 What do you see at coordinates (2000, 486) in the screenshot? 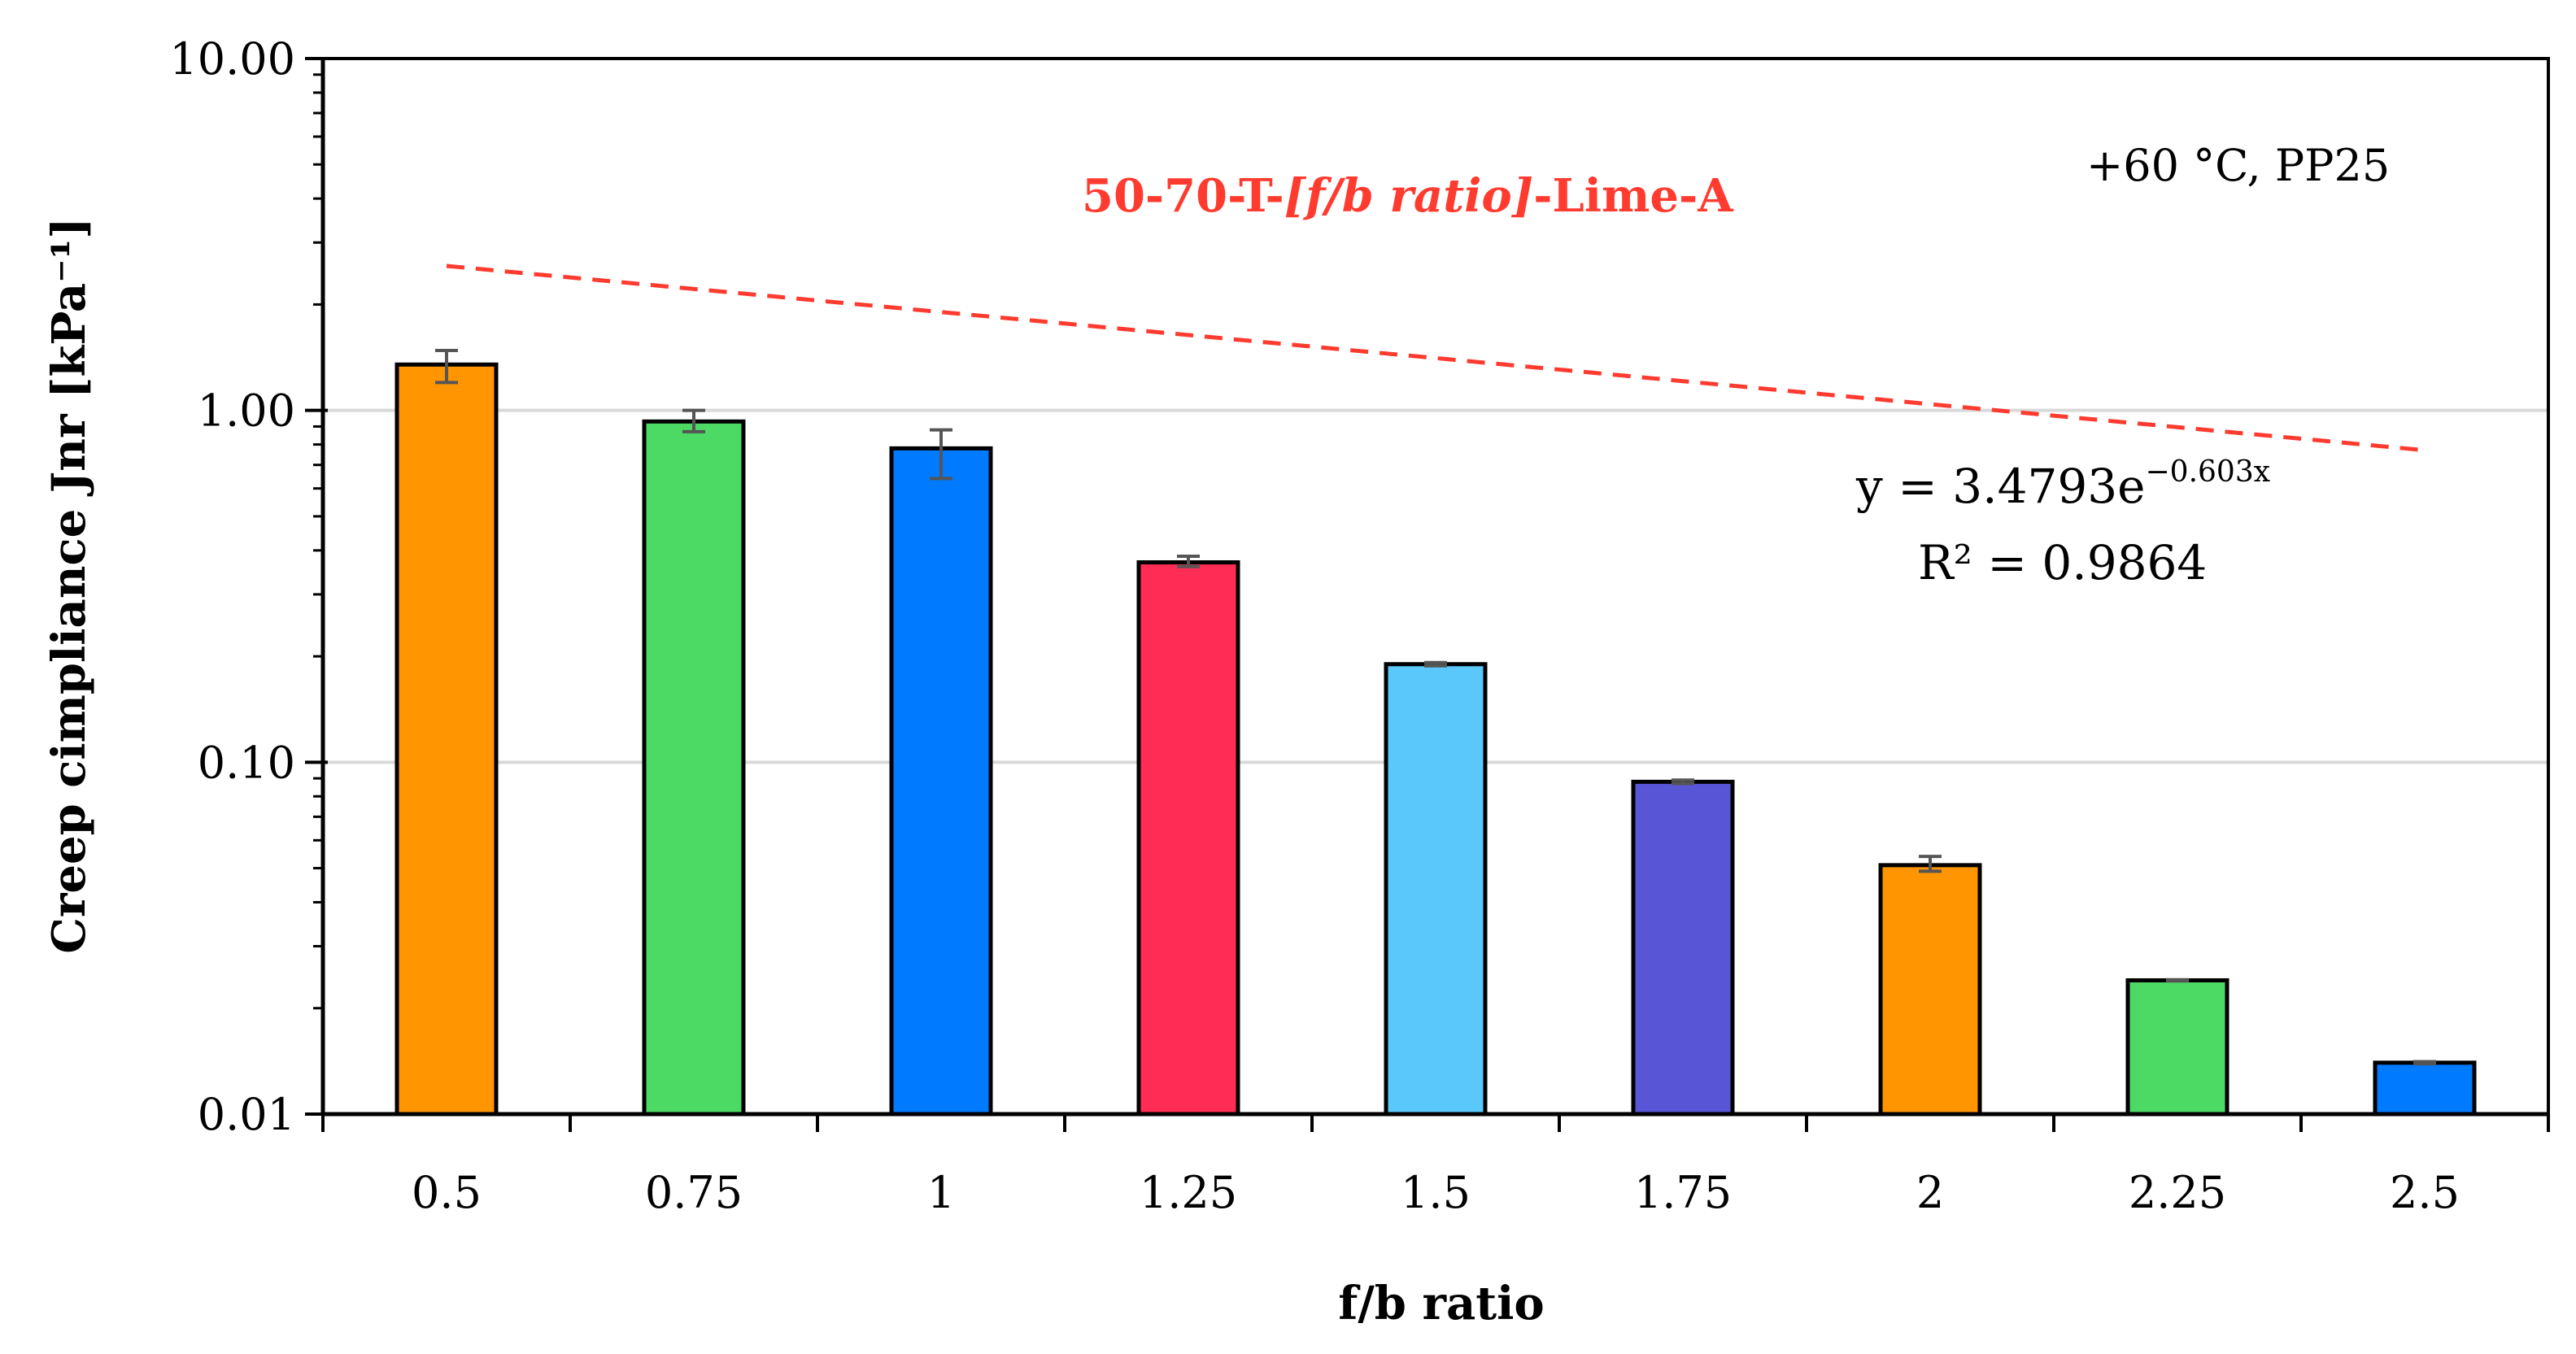
I see `trend-equation-main: y = 3.4793e` at bounding box center [2000, 486].